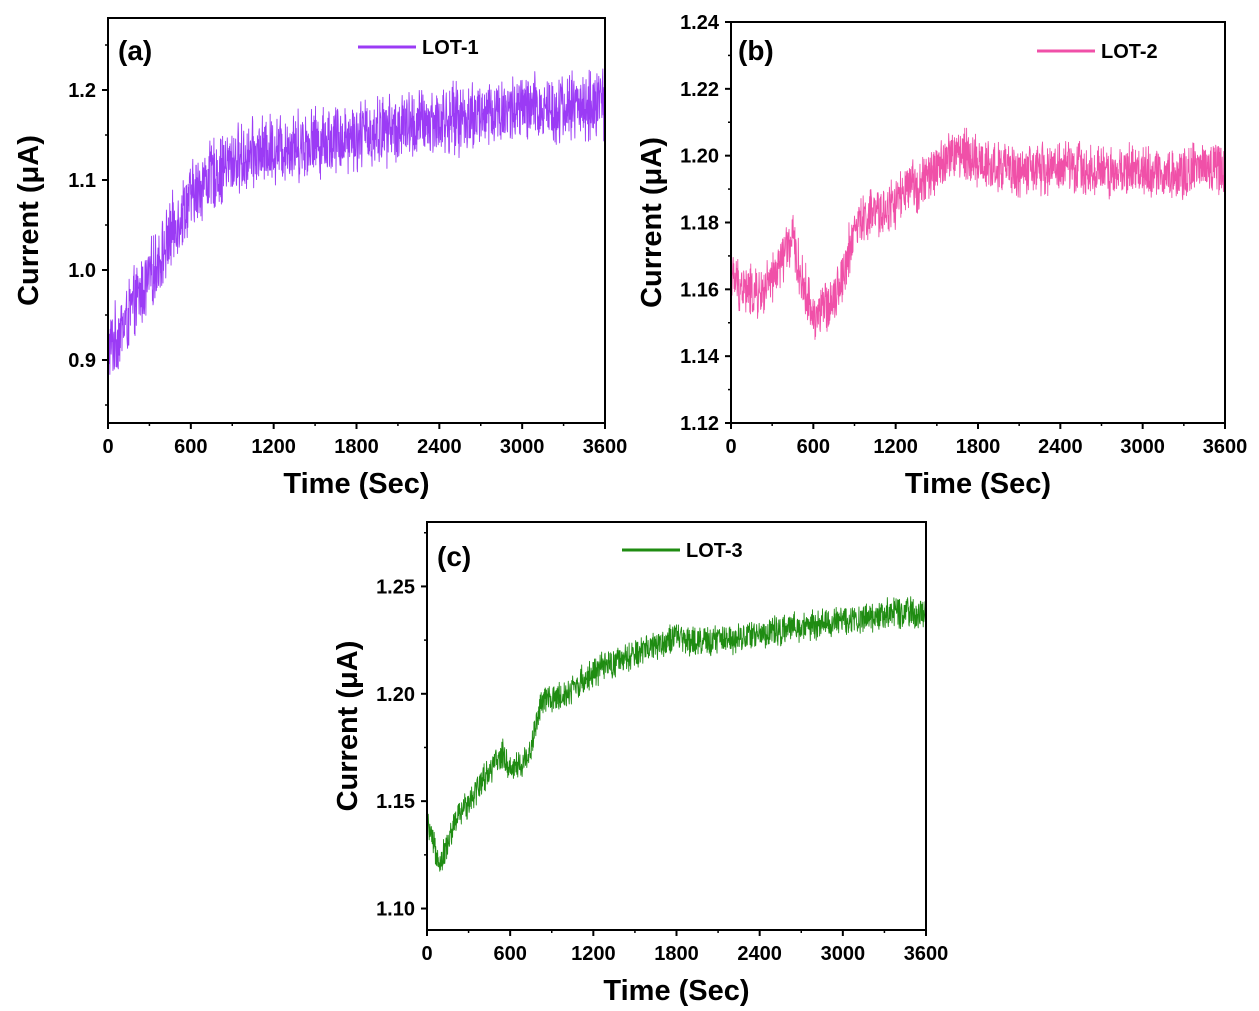  Describe the element at coordinates (1097, 52) in the screenshot. I see `legend: LOT-2` at that location.